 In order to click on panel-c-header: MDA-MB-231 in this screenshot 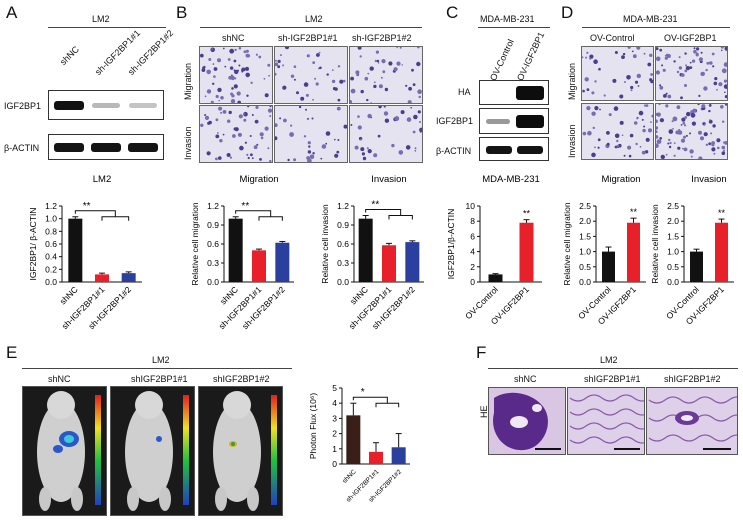, I will do `click(507, 19)`.